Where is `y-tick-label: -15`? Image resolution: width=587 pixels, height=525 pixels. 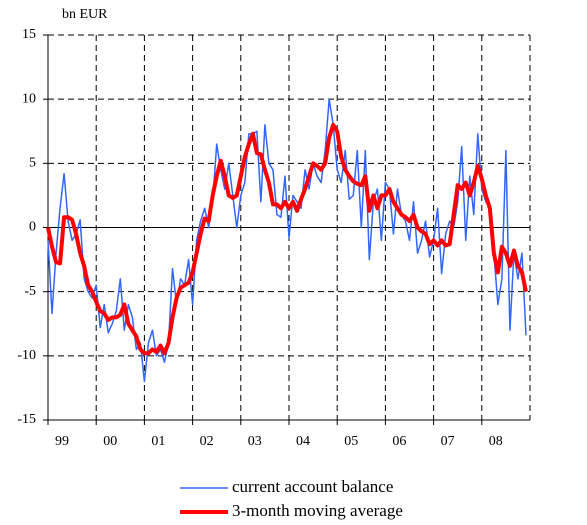 y-tick-label: -15 is located at coordinates (26, 419).